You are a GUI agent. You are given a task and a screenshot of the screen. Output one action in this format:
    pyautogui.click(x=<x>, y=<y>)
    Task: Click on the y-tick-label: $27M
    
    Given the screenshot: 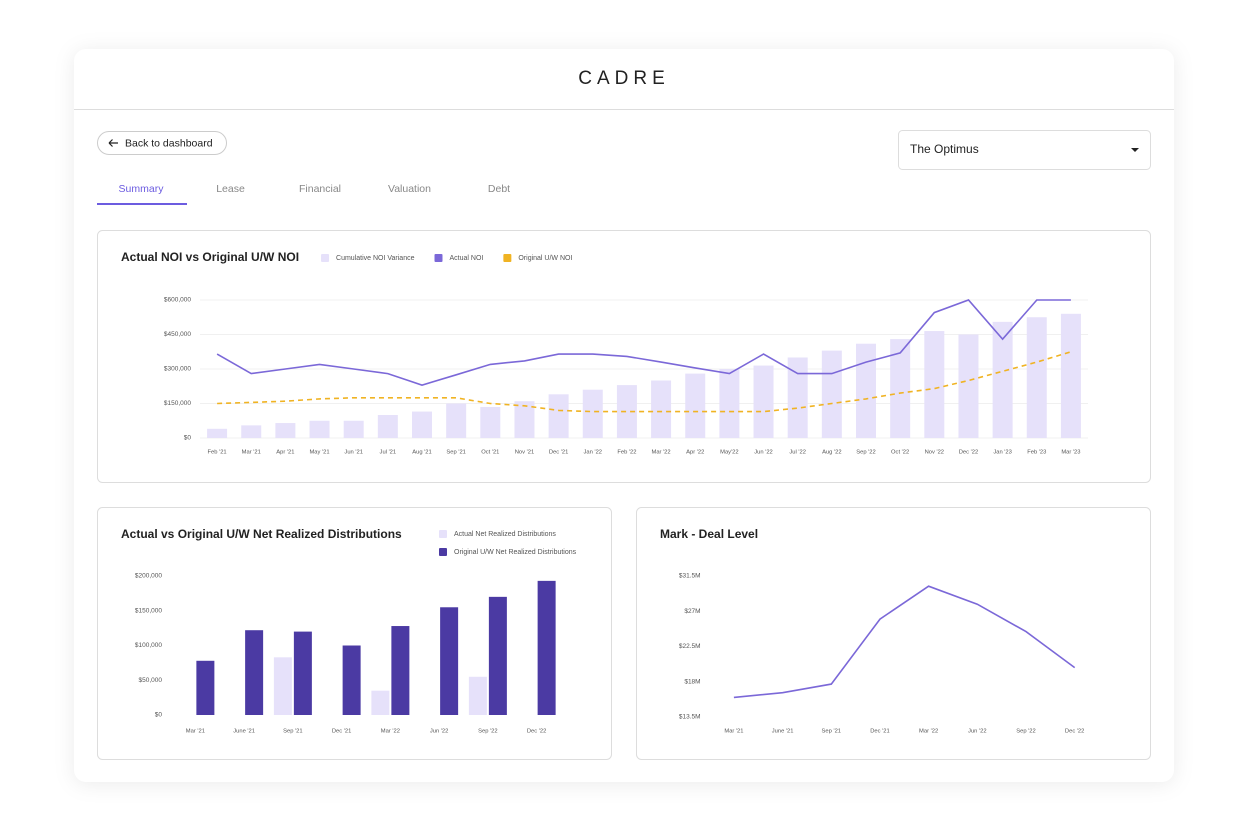 What is the action you would take?
    pyautogui.click(x=692, y=611)
    